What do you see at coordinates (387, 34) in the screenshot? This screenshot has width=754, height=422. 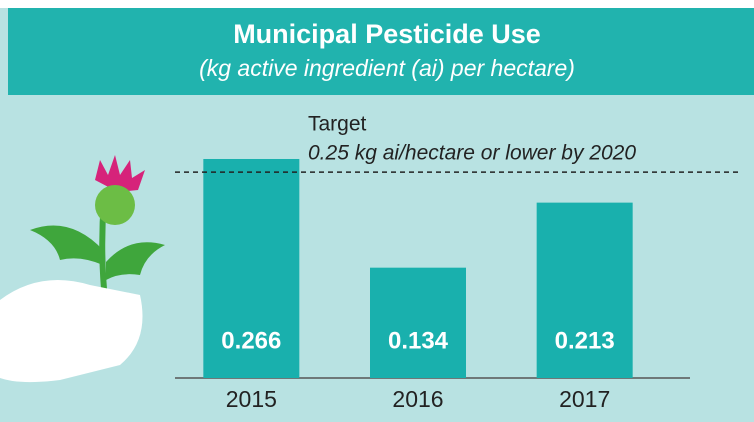 I see `chart-title: Municipal Pesticide Use` at bounding box center [387, 34].